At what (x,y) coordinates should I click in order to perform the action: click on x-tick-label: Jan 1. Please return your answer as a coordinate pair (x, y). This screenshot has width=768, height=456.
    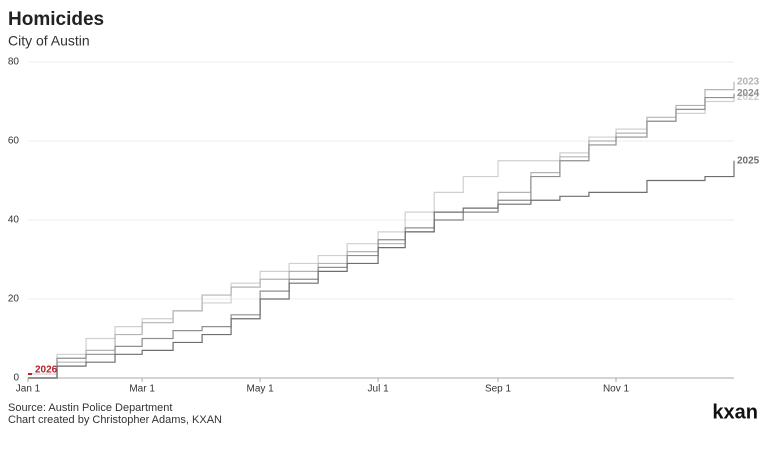
    Looking at the image, I should click on (28, 389).